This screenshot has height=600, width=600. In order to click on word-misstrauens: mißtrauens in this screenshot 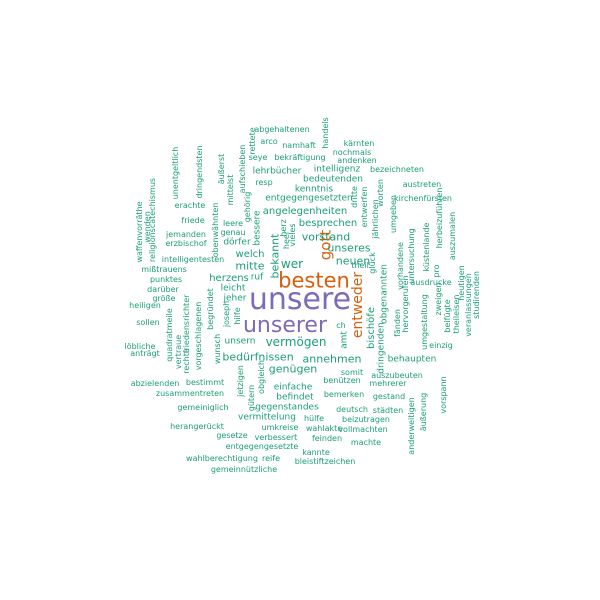, I will do `click(164, 269)`.